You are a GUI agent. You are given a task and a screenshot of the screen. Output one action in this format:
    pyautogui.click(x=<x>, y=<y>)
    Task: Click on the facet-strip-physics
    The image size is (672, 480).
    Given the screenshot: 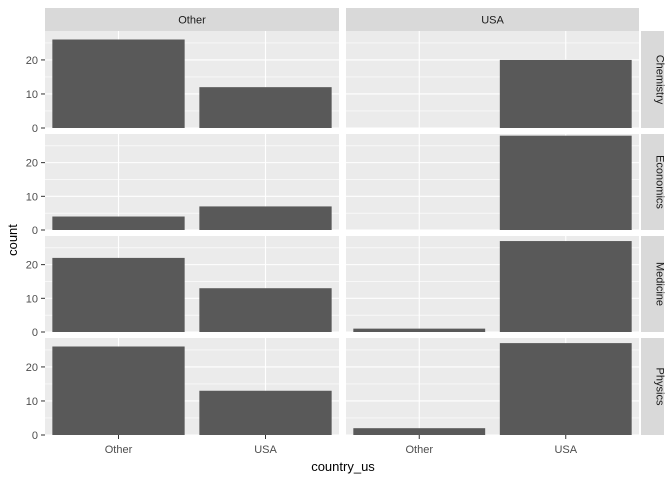 What is the action you would take?
    pyautogui.click(x=652, y=386)
    